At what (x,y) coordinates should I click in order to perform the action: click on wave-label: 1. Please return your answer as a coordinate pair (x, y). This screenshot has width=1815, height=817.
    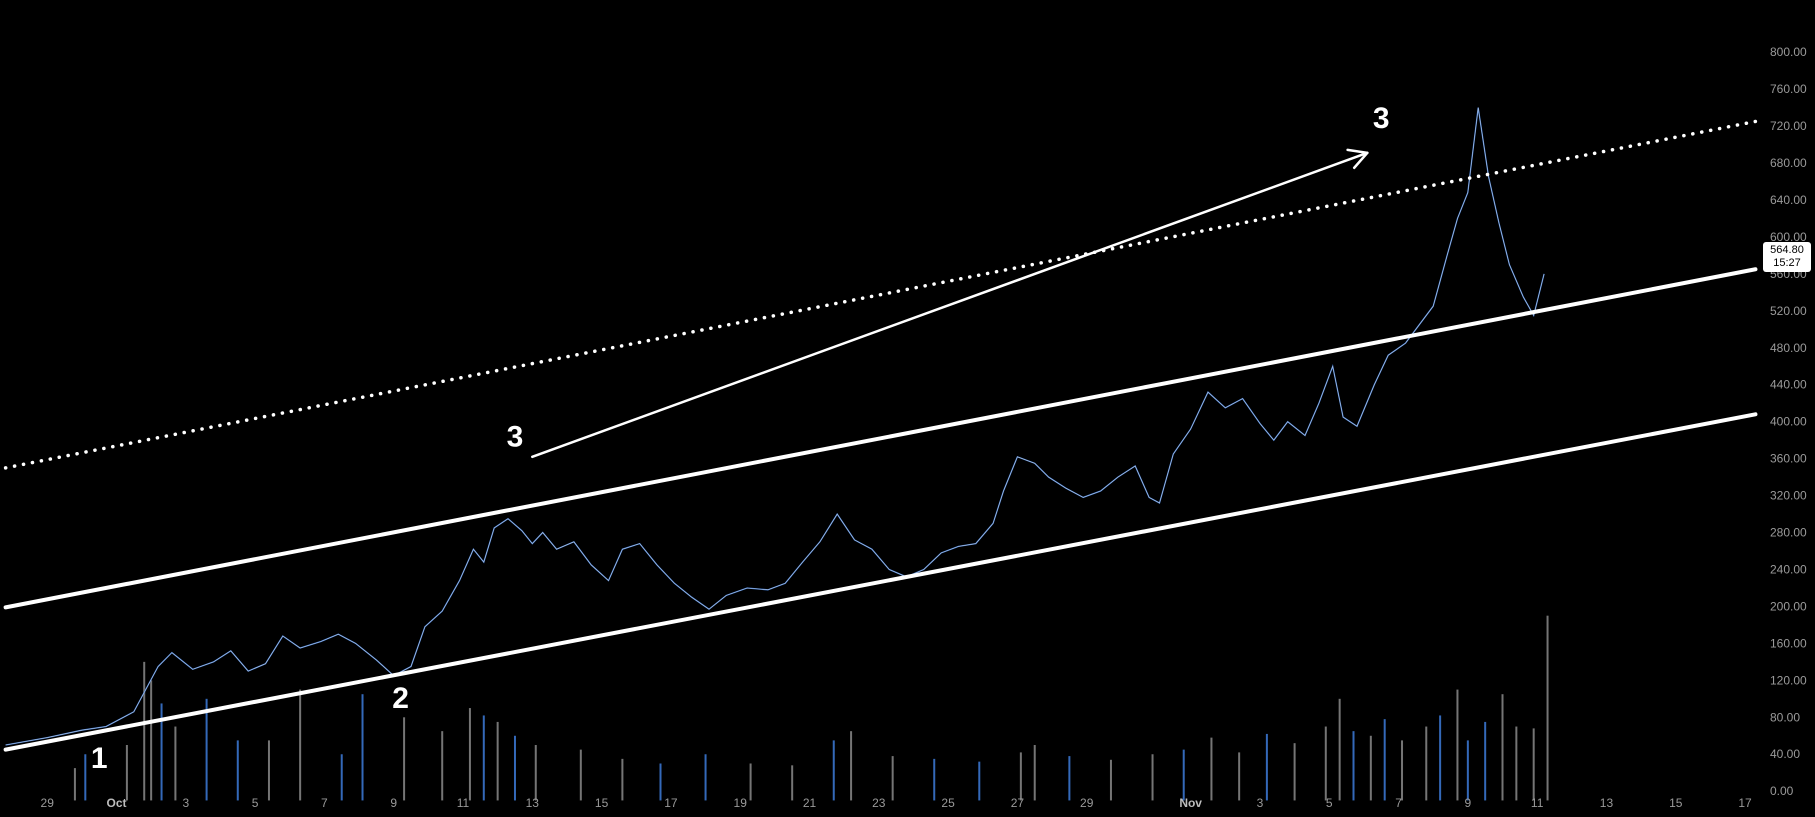
    Looking at the image, I should click on (99, 758).